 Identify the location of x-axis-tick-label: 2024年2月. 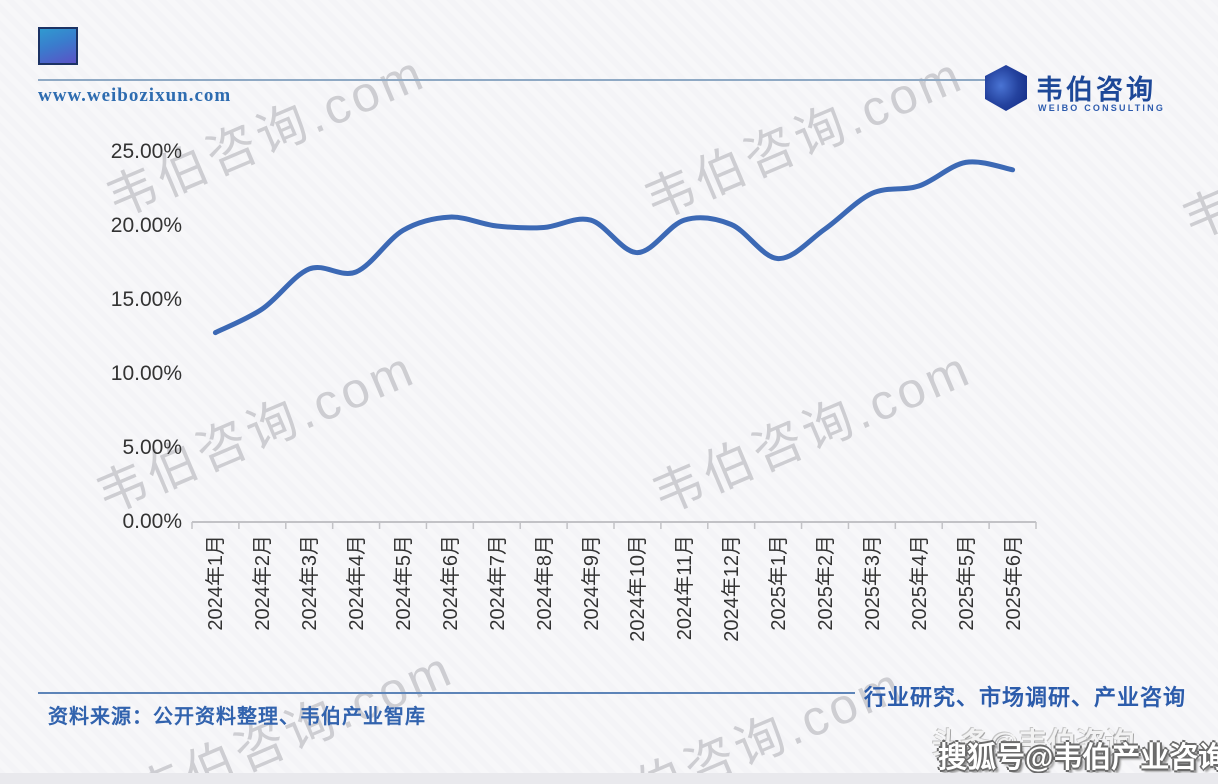
(263, 583).